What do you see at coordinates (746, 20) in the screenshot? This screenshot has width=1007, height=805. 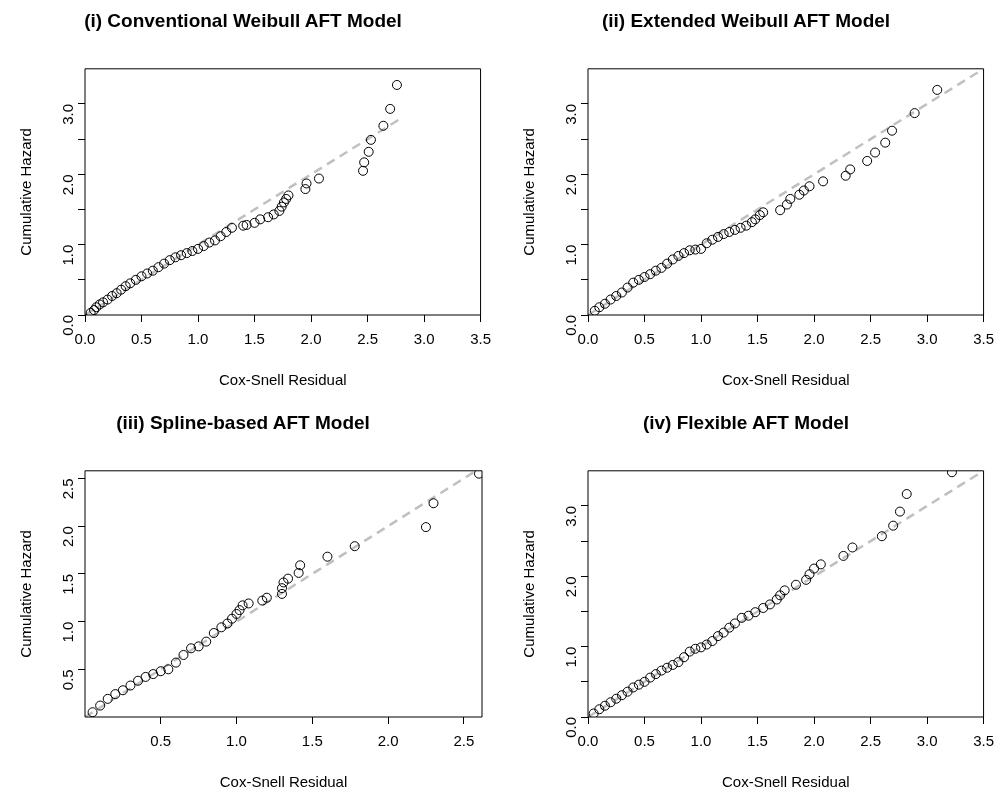 I see `chart-title: (ii) Extended Weibull AFT Model` at bounding box center [746, 20].